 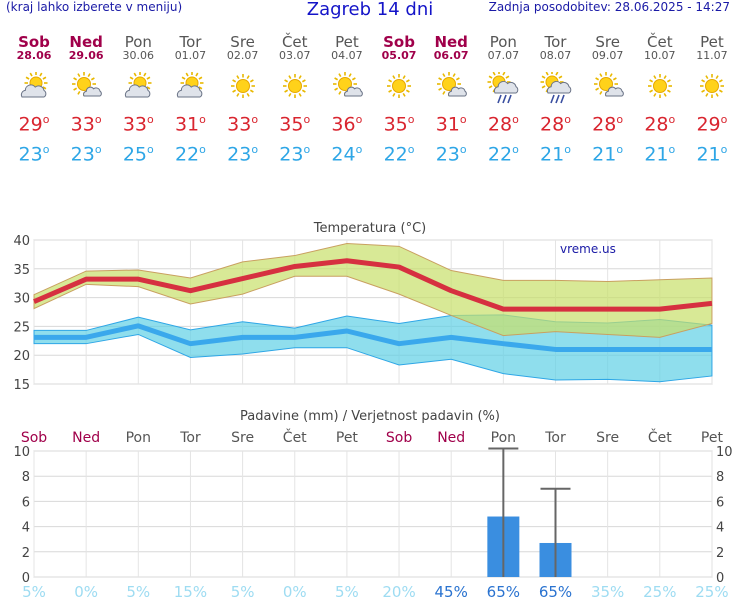 I want to click on day-header: Pon 07.07, so click(x=503, y=48).